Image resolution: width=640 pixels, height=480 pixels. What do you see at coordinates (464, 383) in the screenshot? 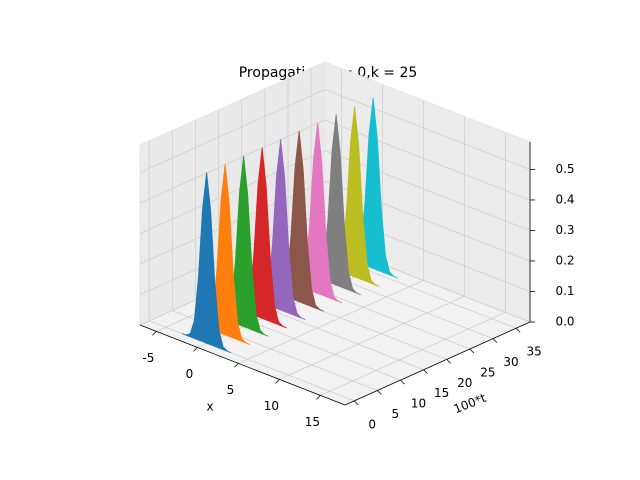
I see `y-tick-label: 20` at bounding box center [464, 383].